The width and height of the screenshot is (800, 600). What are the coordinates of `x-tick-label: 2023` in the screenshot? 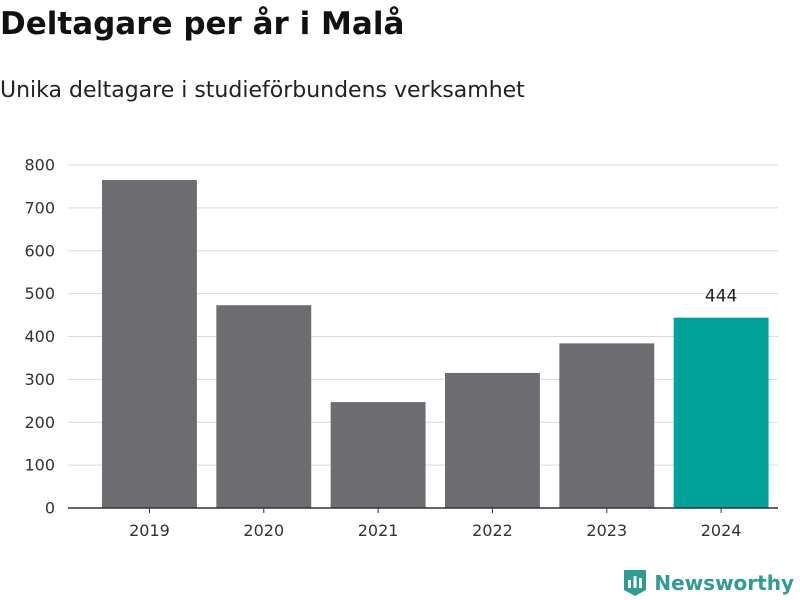 It's located at (606, 530).